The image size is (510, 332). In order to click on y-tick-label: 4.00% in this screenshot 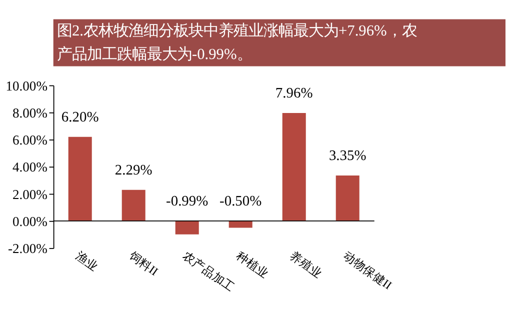, I will do `click(30, 167)`.